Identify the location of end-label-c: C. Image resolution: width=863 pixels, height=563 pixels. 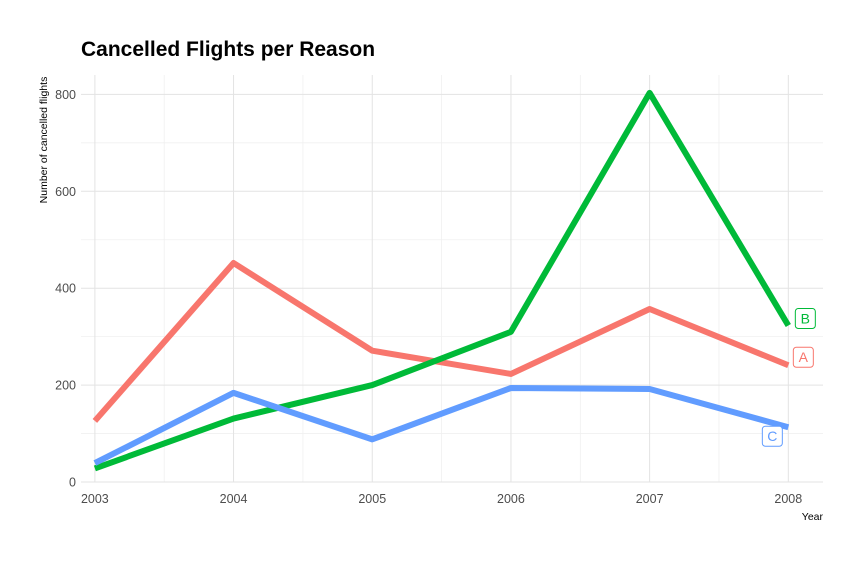
(772, 436).